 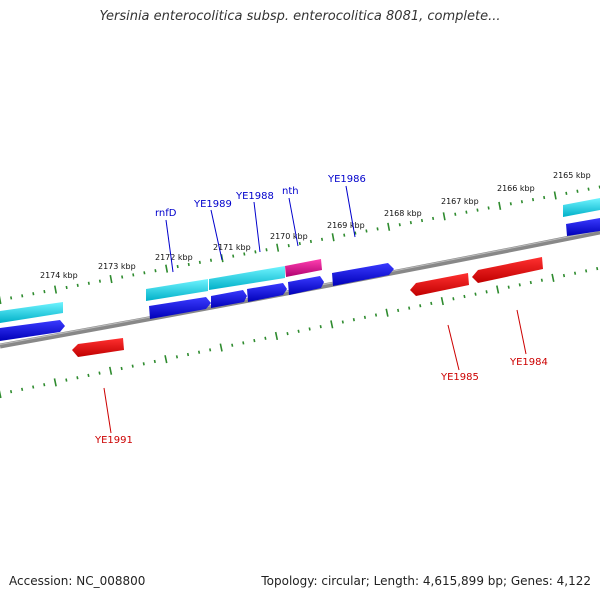 I want to click on forward-gene-left, so click(x=32, y=330).